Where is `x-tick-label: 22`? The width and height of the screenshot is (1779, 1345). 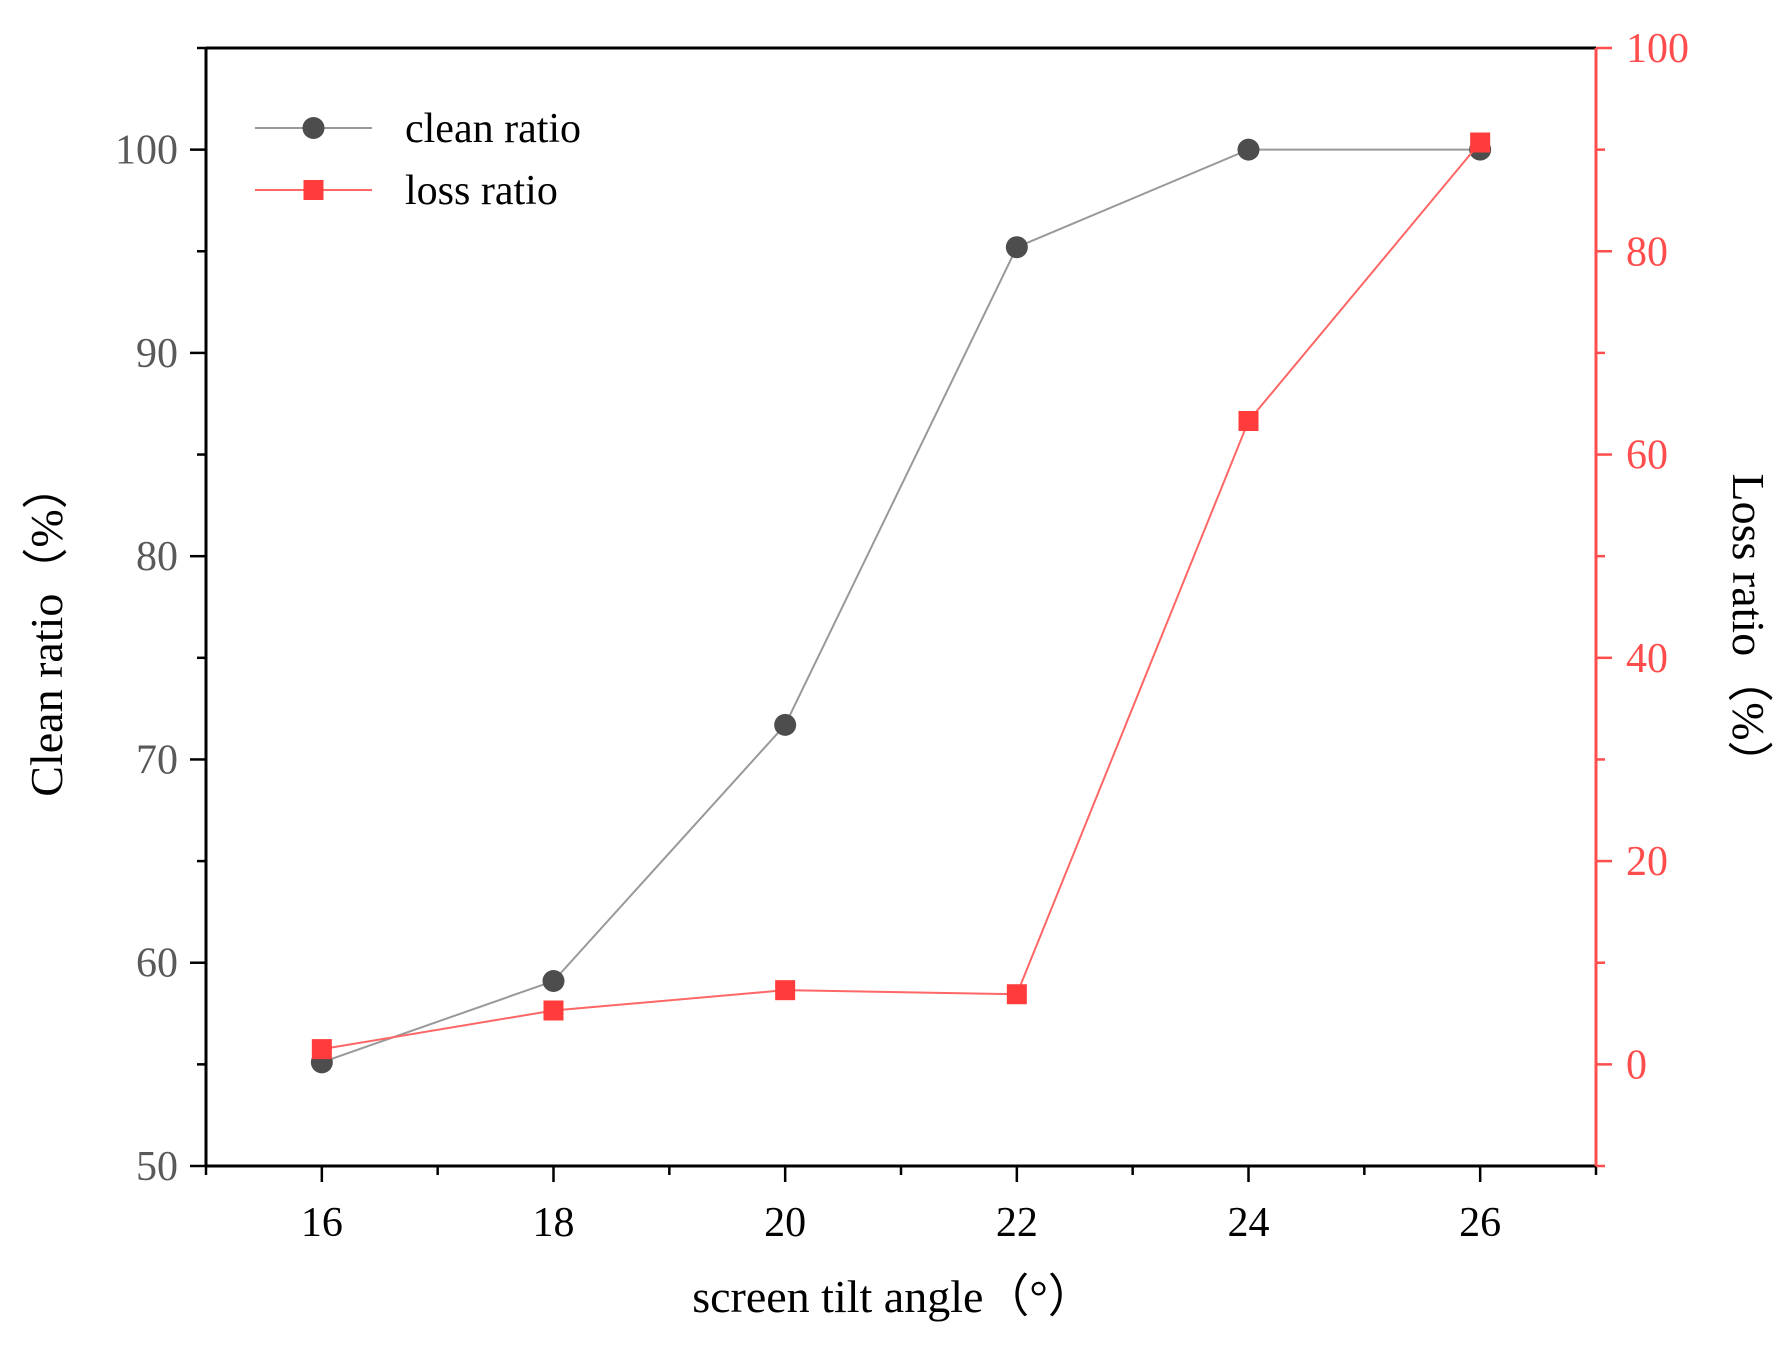
x-tick-label: 22 is located at coordinates (1017, 1223).